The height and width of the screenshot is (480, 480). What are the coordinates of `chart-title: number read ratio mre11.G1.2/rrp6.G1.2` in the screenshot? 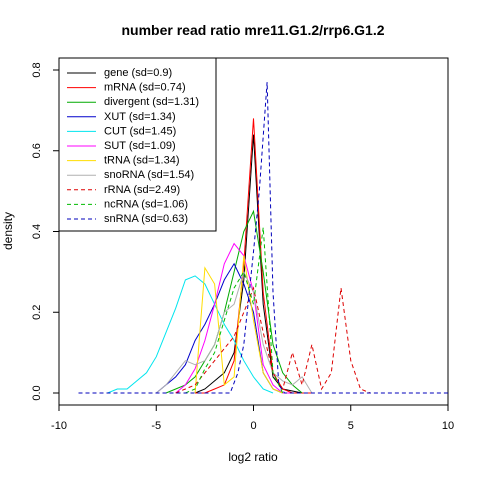 It's located at (252, 30).